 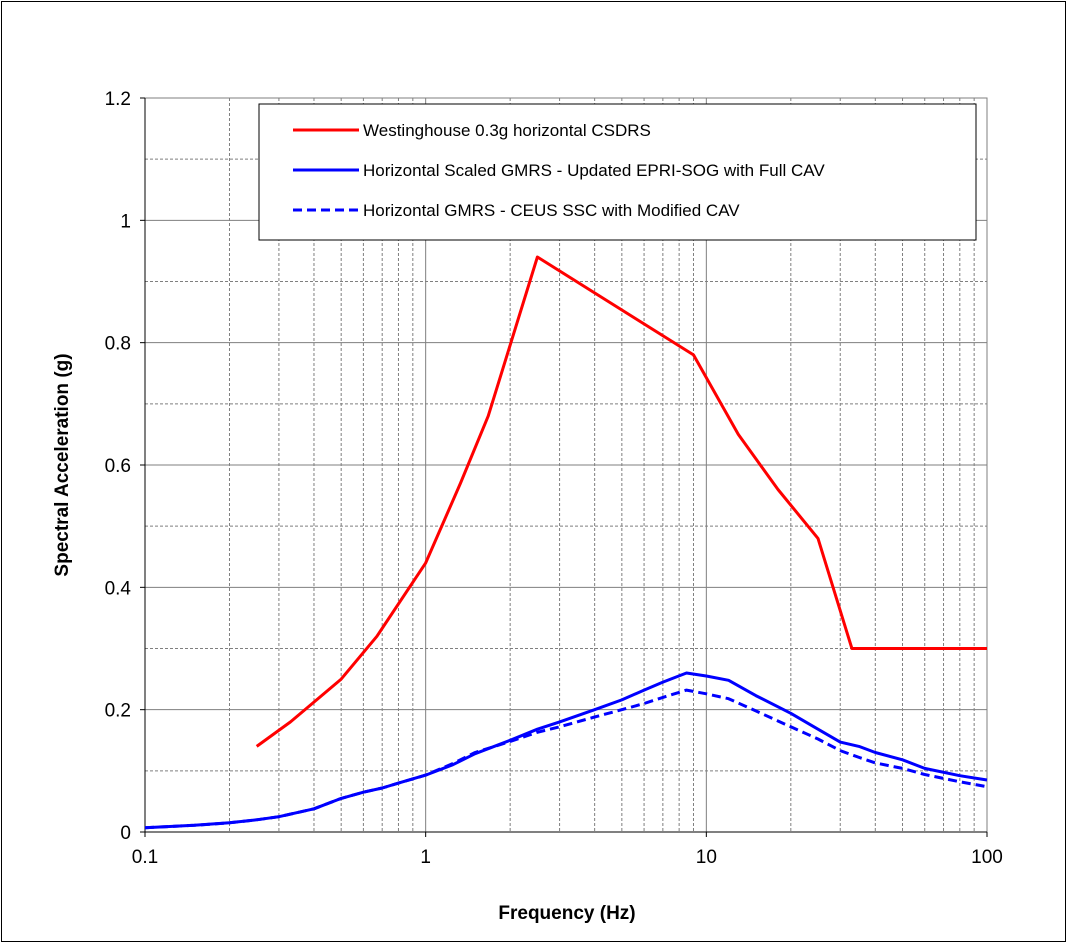 I want to click on y-tick-label: 0, so click(x=125, y=833).